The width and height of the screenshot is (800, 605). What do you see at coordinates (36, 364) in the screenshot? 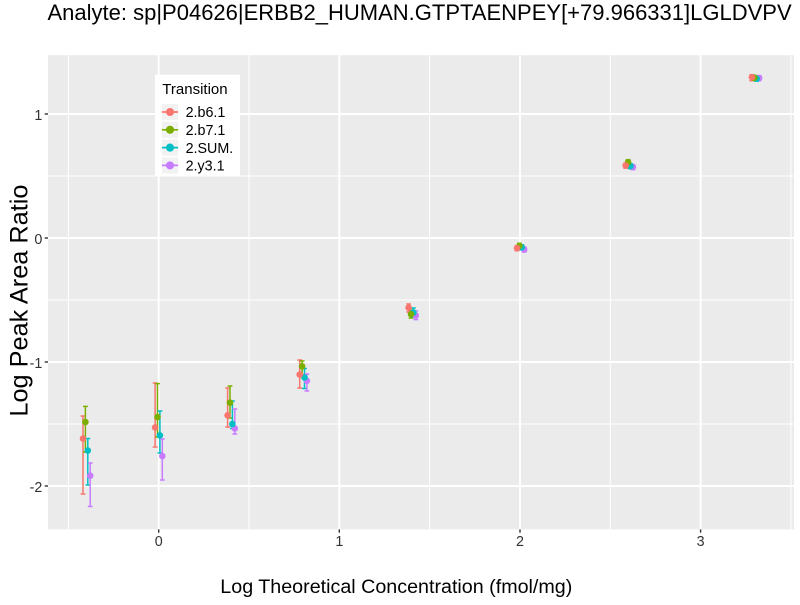
I see `svg-text: -1` at bounding box center [36, 364].